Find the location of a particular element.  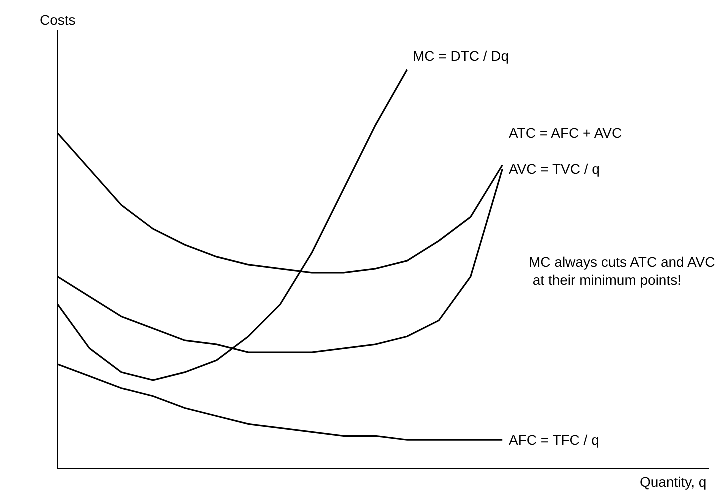

series-label: MC = DTC / Dq is located at coordinates (461, 56).